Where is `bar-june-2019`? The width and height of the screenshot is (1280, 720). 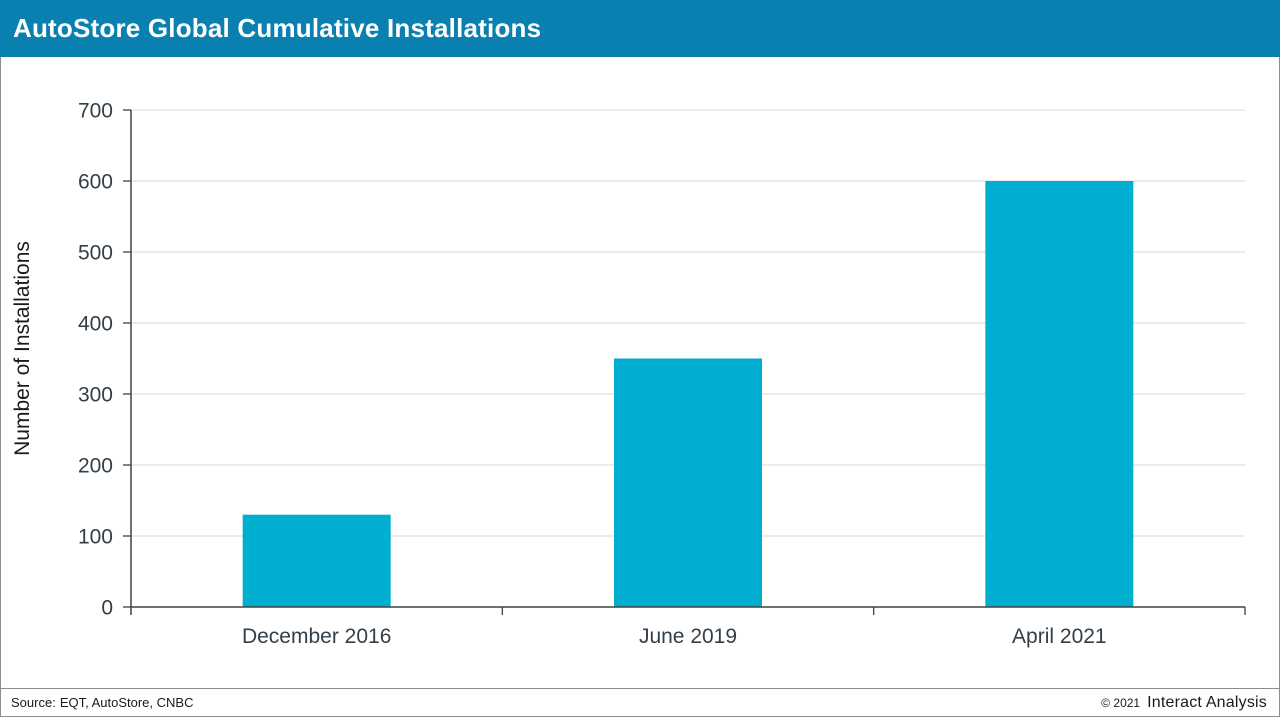 bar-june-2019 is located at coordinates (688, 482).